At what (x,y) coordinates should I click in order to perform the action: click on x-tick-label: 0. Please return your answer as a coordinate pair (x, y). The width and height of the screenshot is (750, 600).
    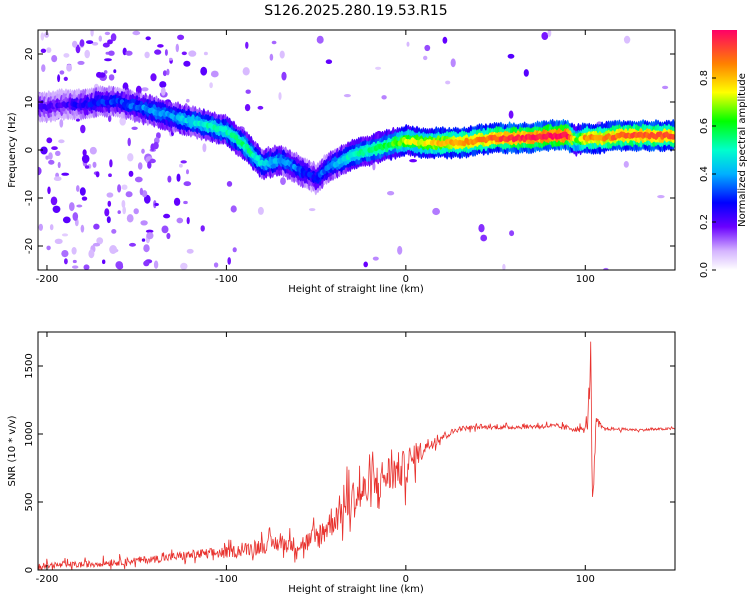
    Looking at the image, I should click on (406, 579).